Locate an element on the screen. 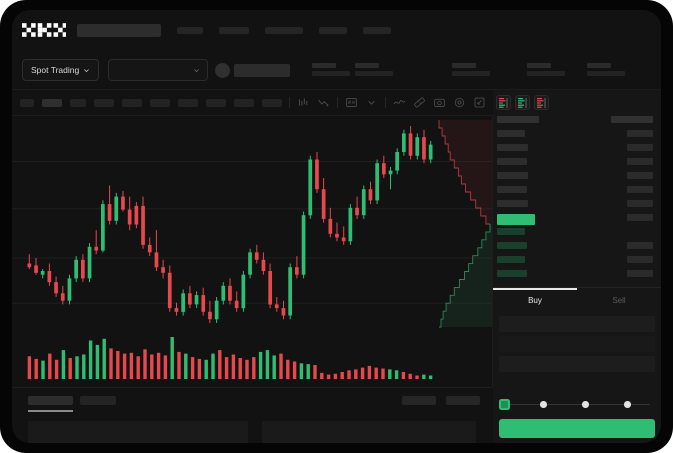 Image resolution: width=673 pixels, height=453 pixels. spot-trading-select: Spot Trading is located at coordinates (61, 70).